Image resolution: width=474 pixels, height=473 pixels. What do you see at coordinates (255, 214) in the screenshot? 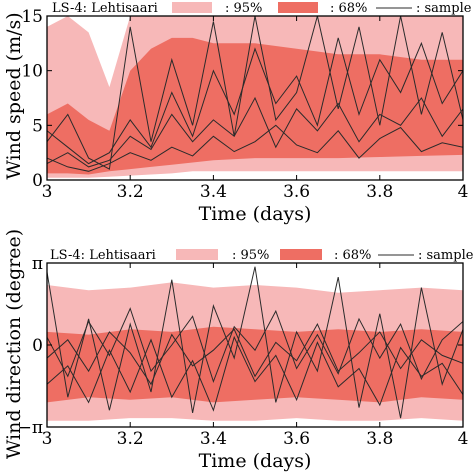
I see `wind-speed-x-label: Time (days)` at bounding box center [255, 214].